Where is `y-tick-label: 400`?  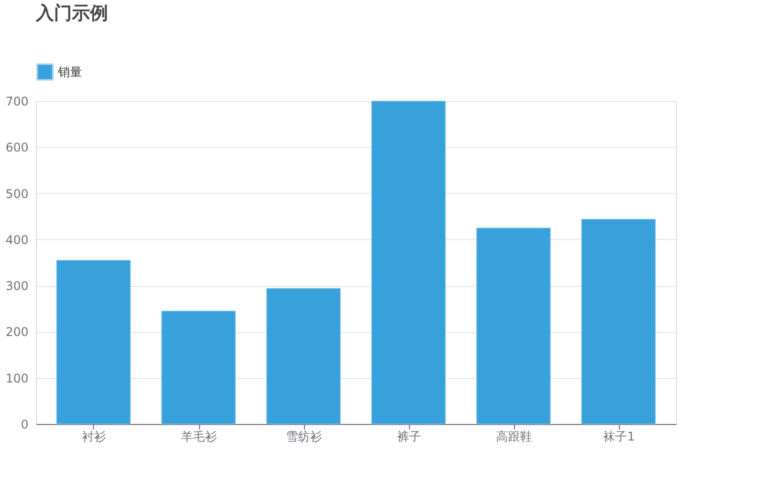
y-tick-label: 400 is located at coordinates (17, 239).